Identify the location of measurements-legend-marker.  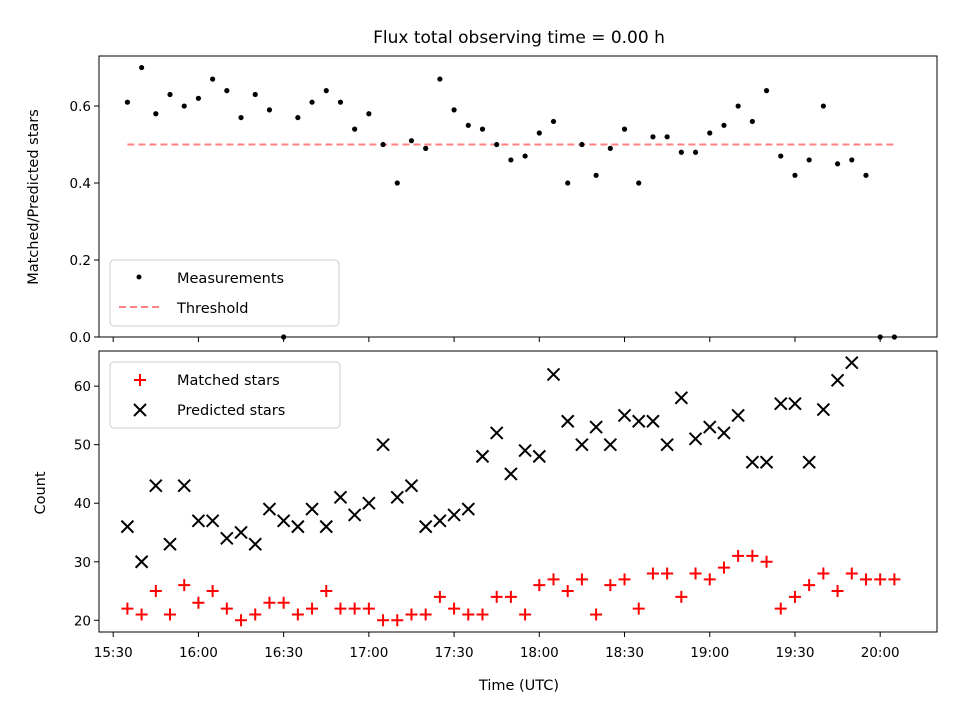
(139, 277).